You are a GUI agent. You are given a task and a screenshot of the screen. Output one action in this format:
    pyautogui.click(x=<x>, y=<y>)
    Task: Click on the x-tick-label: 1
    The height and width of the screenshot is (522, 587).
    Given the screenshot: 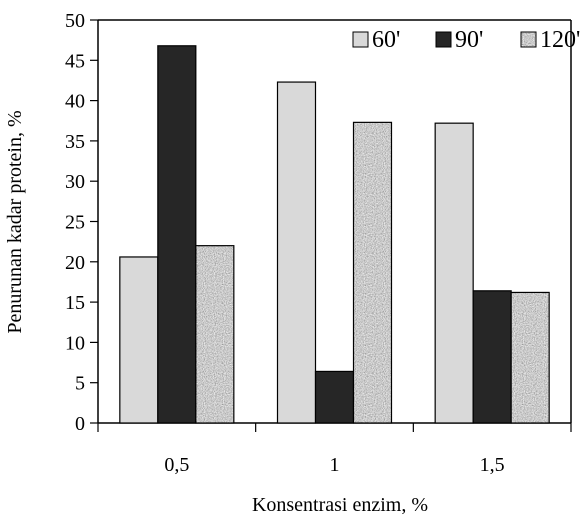 What is the action you would take?
    pyautogui.click(x=335, y=465)
    